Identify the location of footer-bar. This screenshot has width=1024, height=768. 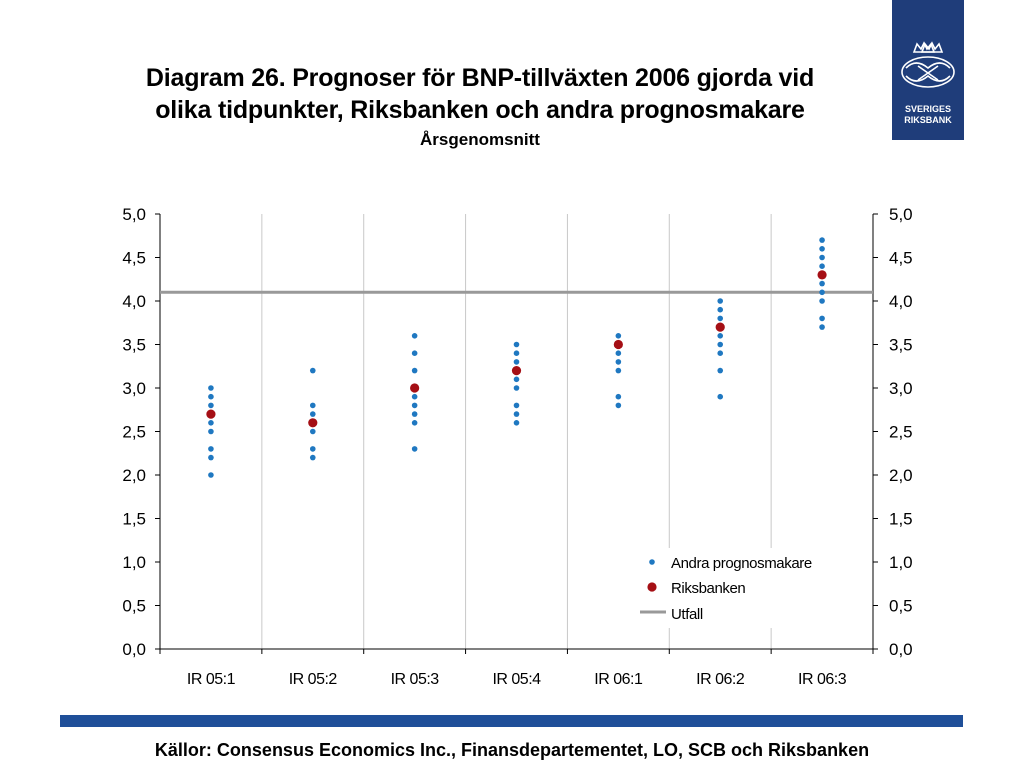
(511, 721).